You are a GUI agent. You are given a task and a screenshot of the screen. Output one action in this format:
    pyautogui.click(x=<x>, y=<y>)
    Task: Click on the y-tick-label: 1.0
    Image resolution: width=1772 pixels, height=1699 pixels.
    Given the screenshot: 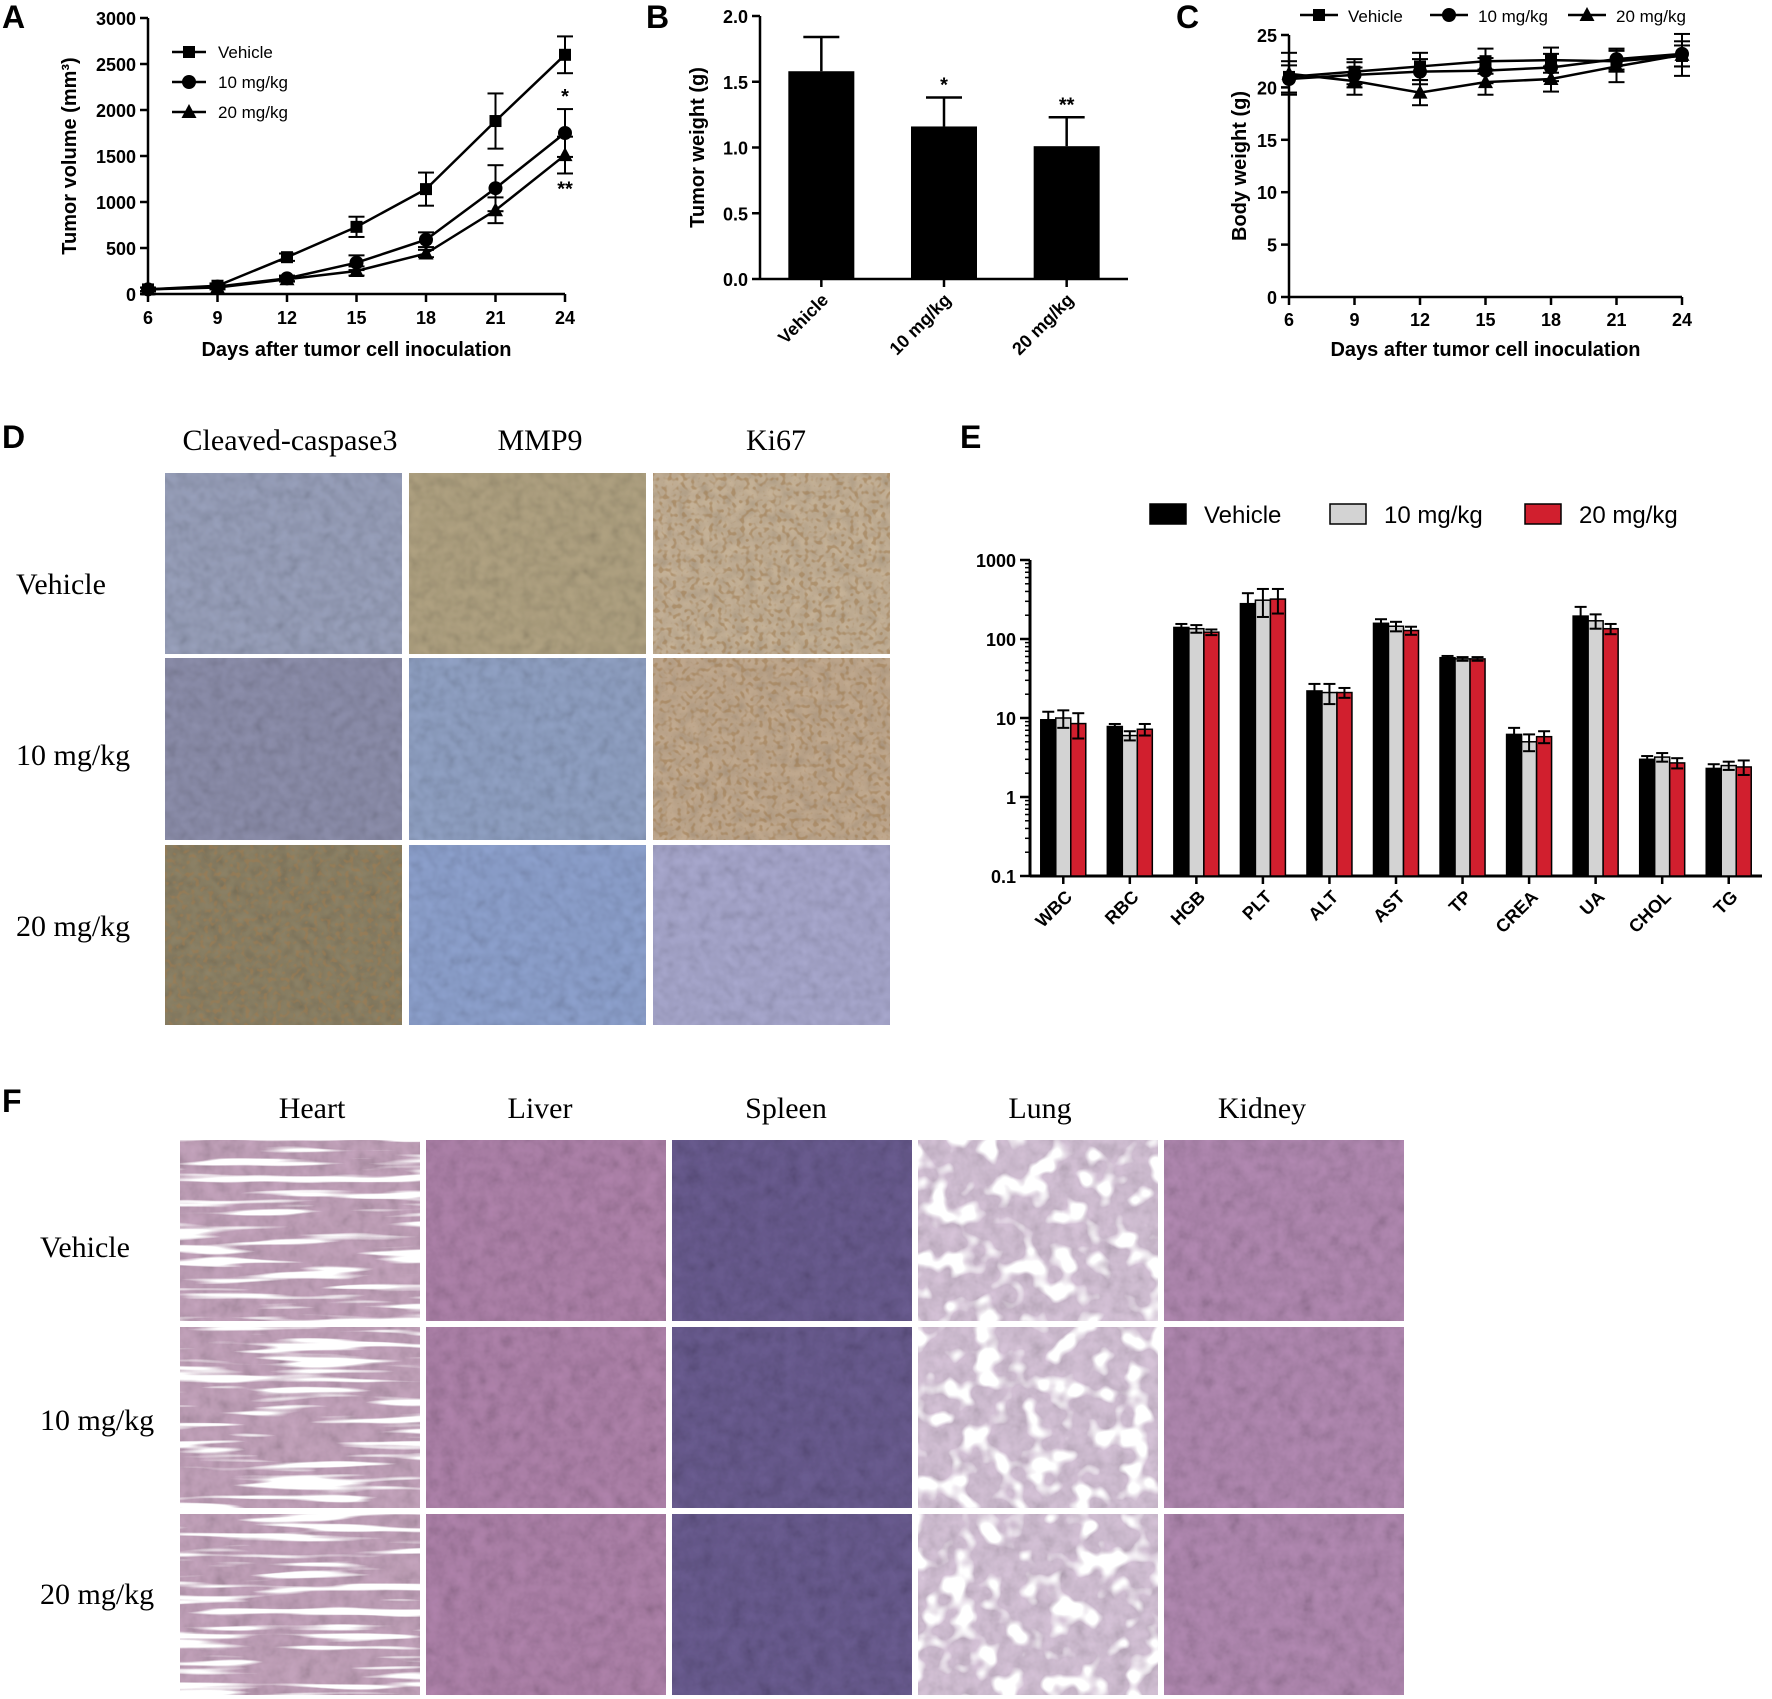 What is the action you would take?
    pyautogui.click(x=735, y=149)
    